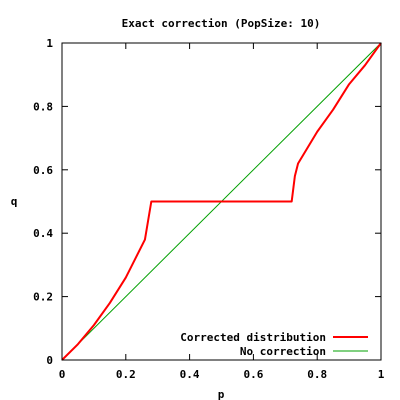  What do you see at coordinates (221, 394) in the screenshot?
I see `x-axis-label: p` at bounding box center [221, 394].